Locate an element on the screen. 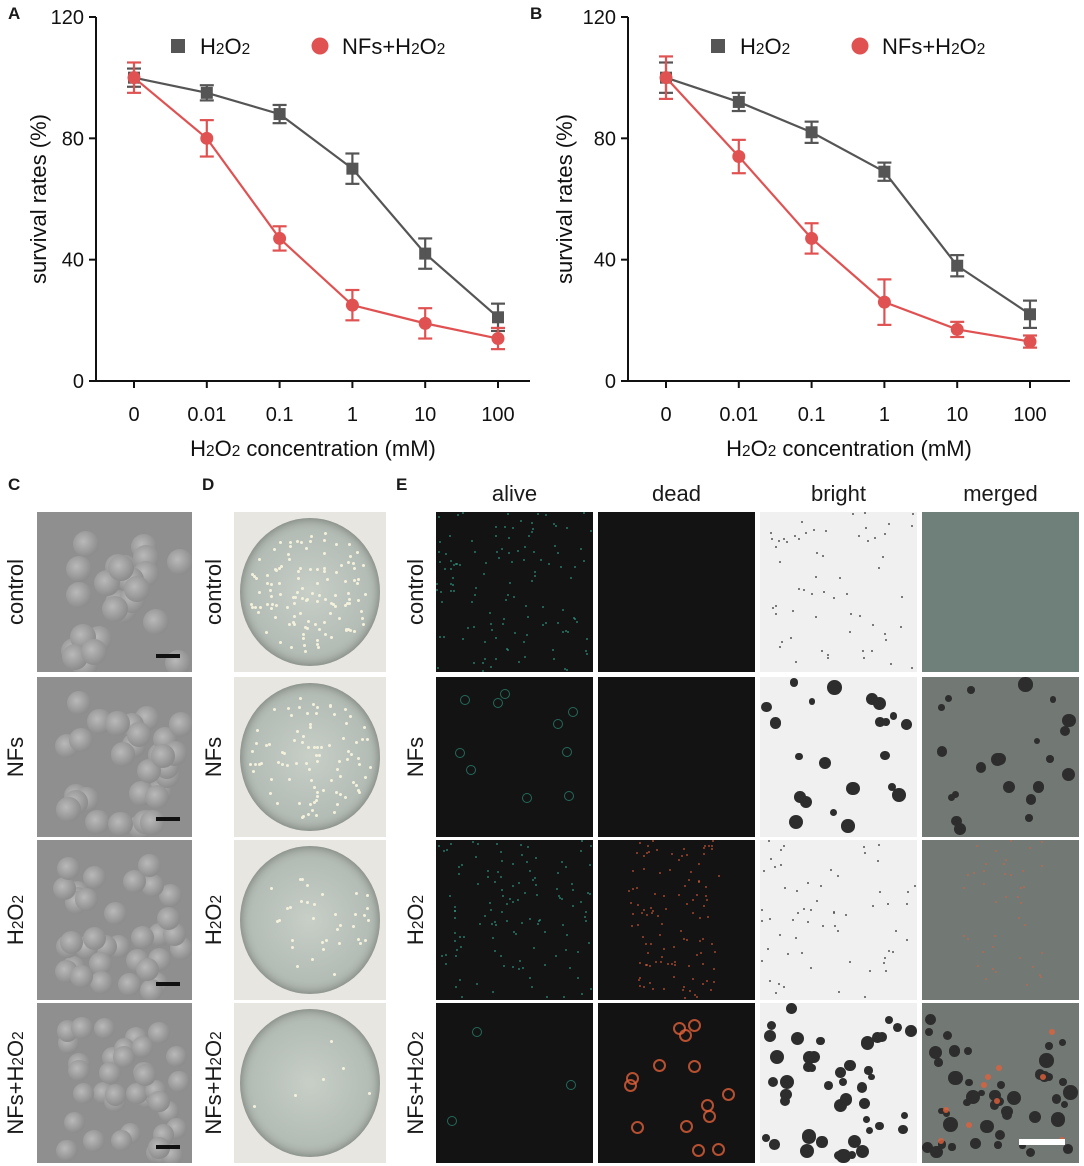 The height and width of the screenshot is (1166, 1084). red-stained-cell is located at coordinates (998, 1068).